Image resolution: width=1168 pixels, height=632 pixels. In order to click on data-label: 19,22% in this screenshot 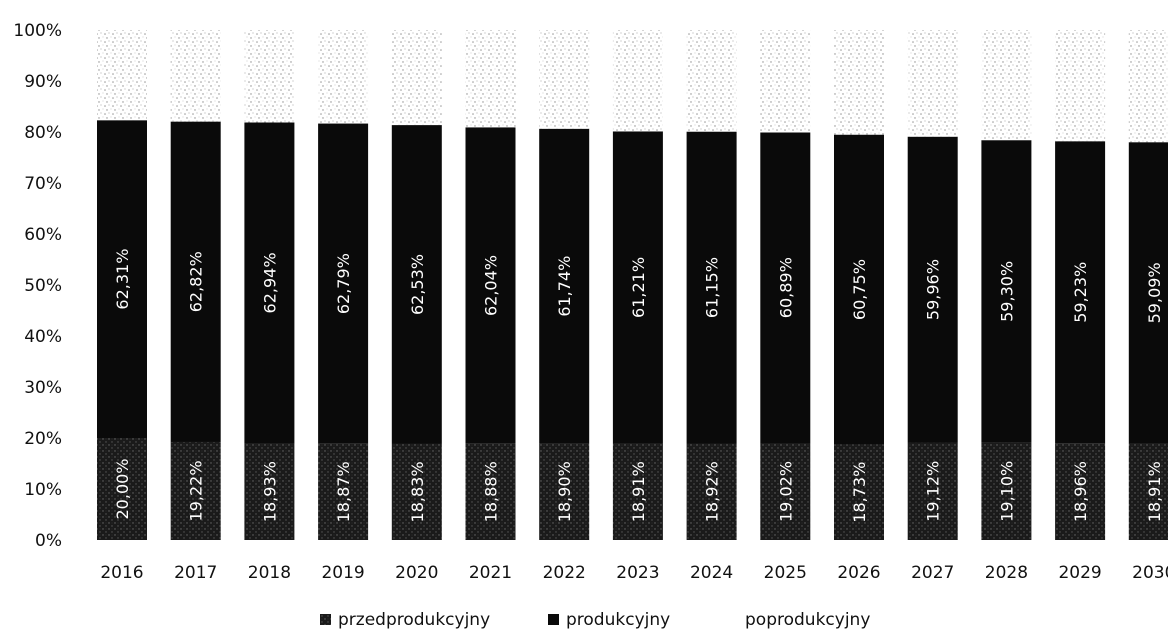, I will do `click(196, 490)`.